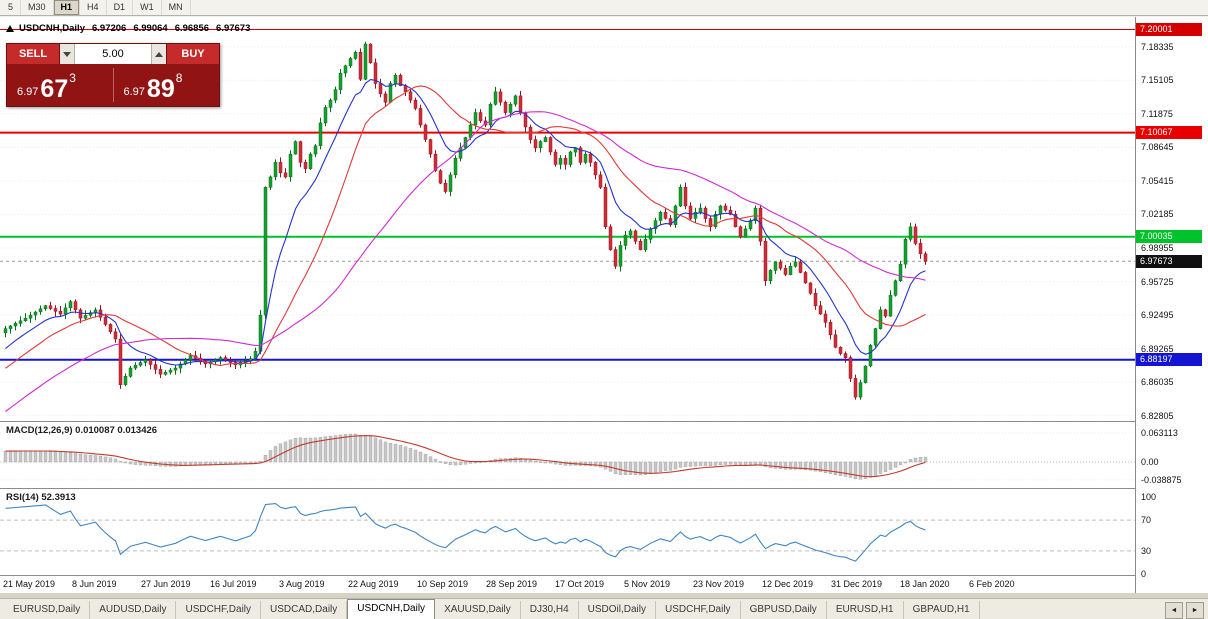 Image resolution: width=1208 pixels, height=619 pixels. Describe the element at coordinates (1157, 315) in the screenshot. I see `price-axis-label: 6.92495` at that location.